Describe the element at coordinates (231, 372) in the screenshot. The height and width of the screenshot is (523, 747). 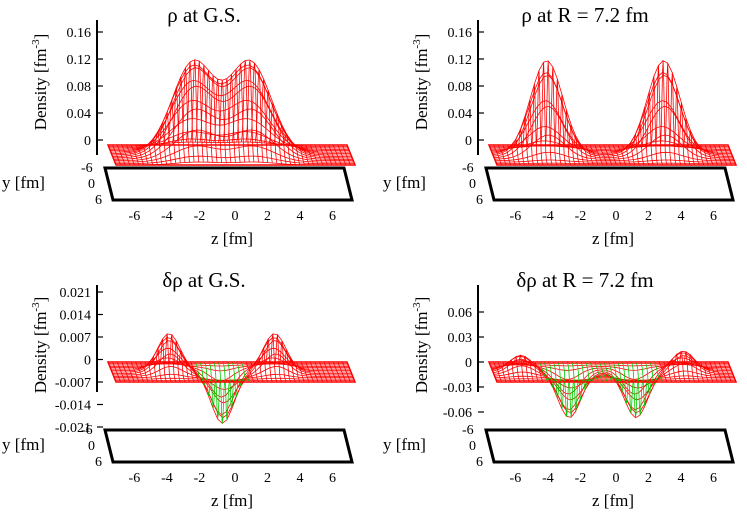
I see `surface-plane-edge` at that location.